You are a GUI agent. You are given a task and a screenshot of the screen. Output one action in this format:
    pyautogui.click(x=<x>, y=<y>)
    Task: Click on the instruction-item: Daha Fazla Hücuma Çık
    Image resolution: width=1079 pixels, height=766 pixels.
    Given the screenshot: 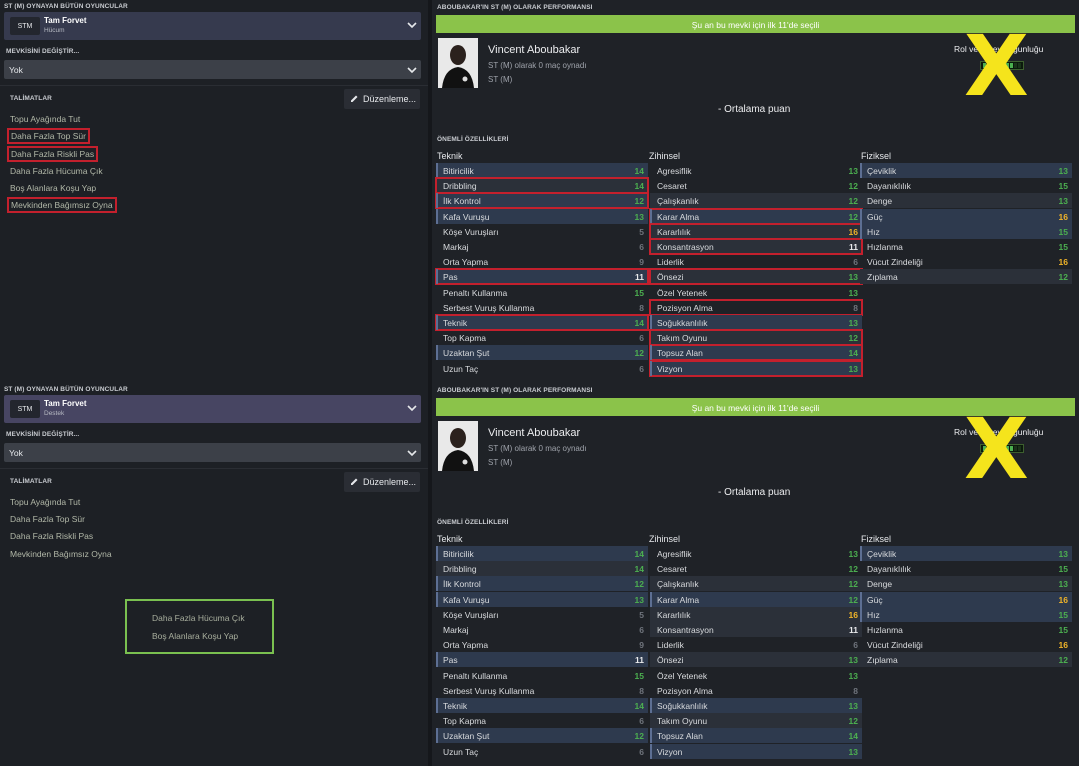 What is the action you would take?
    pyautogui.click(x=56, y=171)
    